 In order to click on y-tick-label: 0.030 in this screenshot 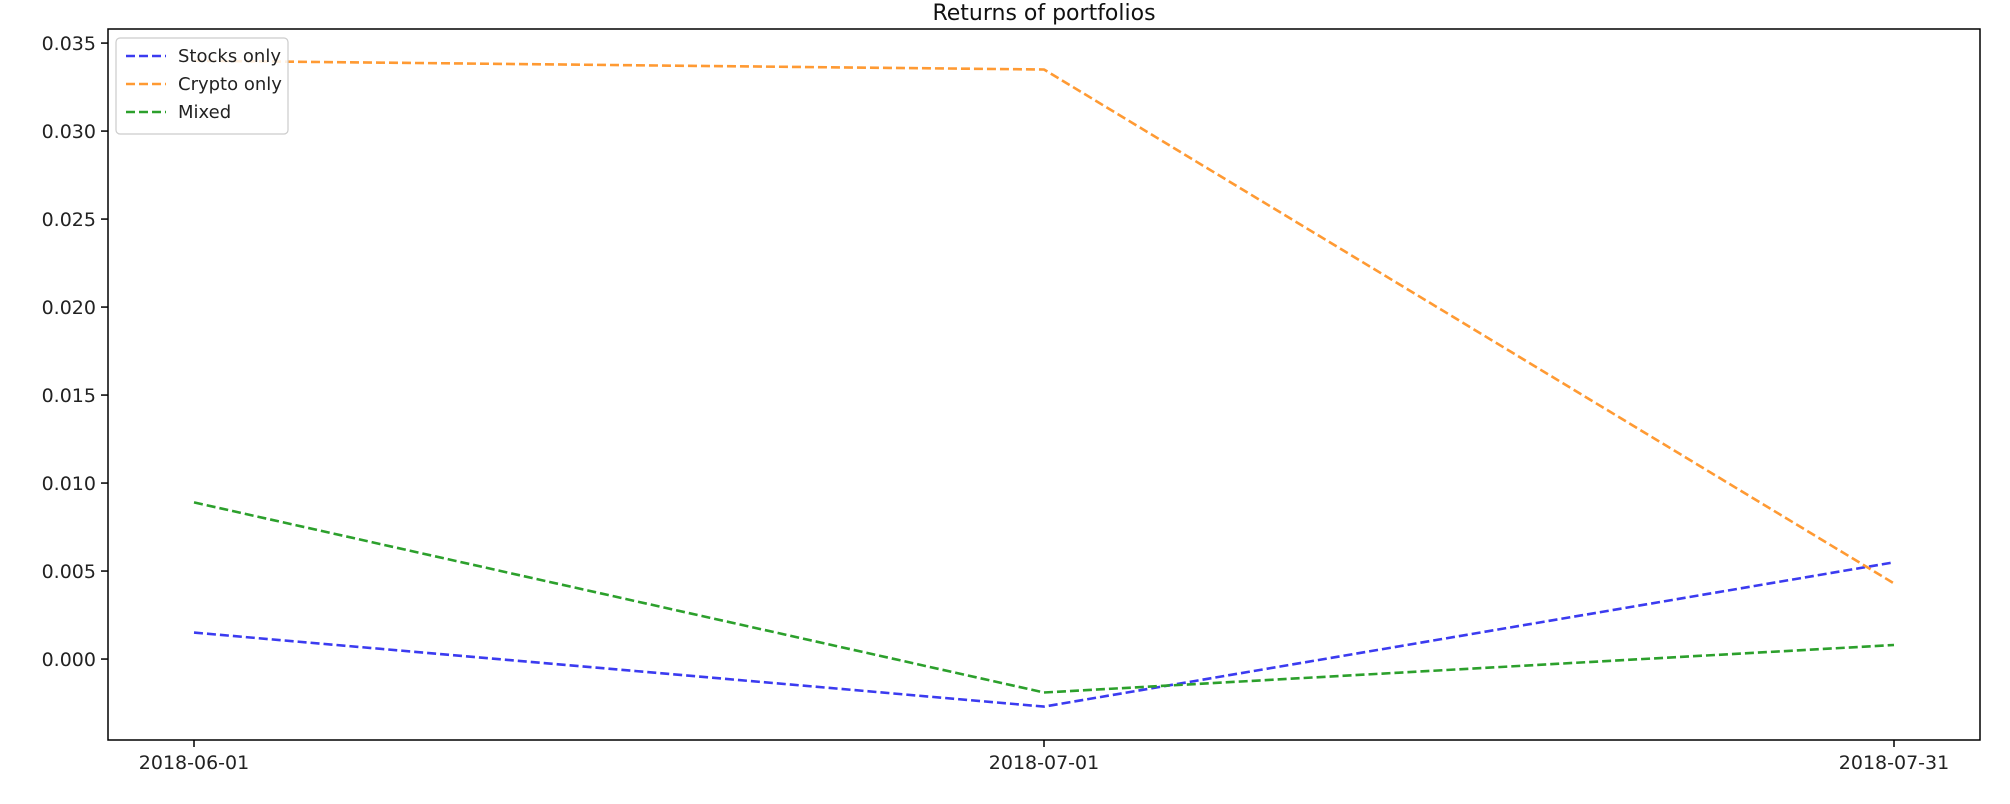, I will do `click(69, 132)`.